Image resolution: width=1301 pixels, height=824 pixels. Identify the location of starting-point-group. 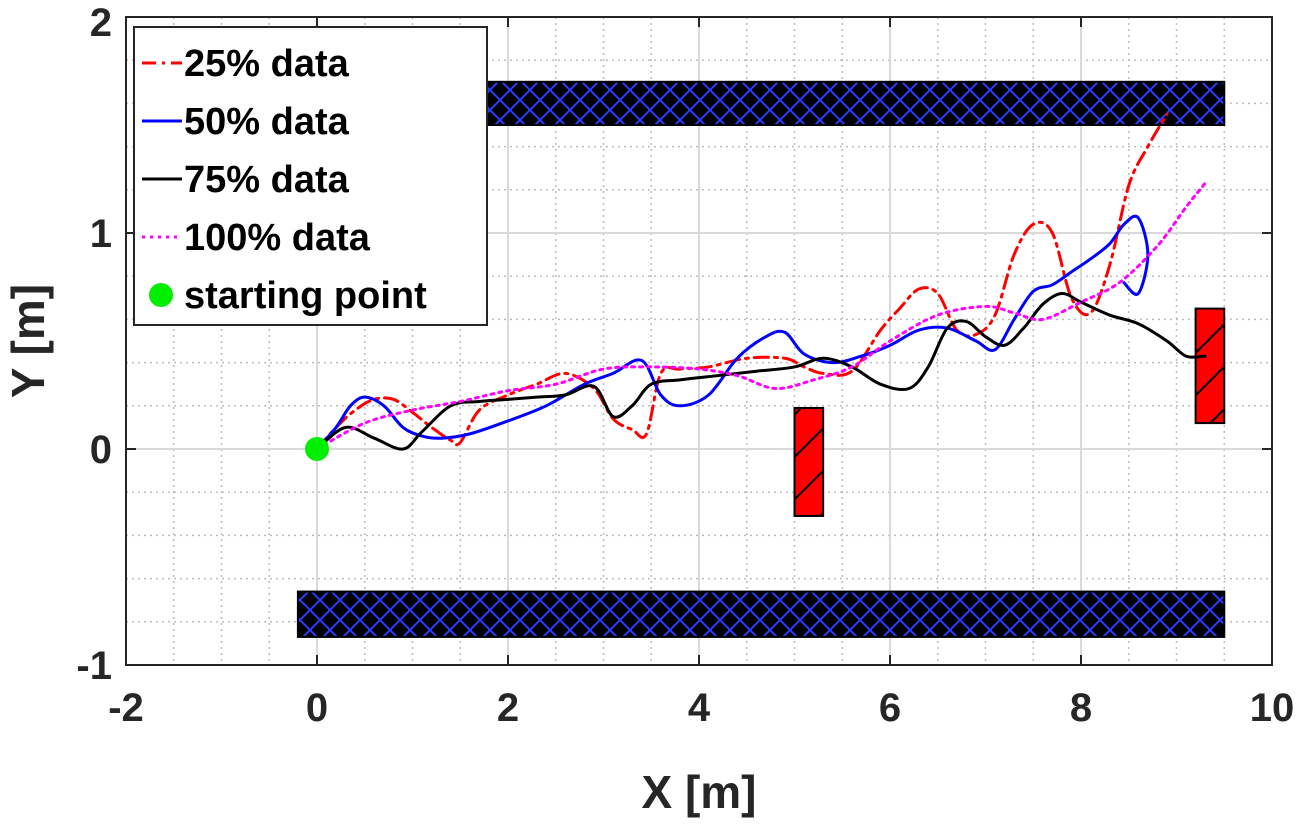
(317, 449).